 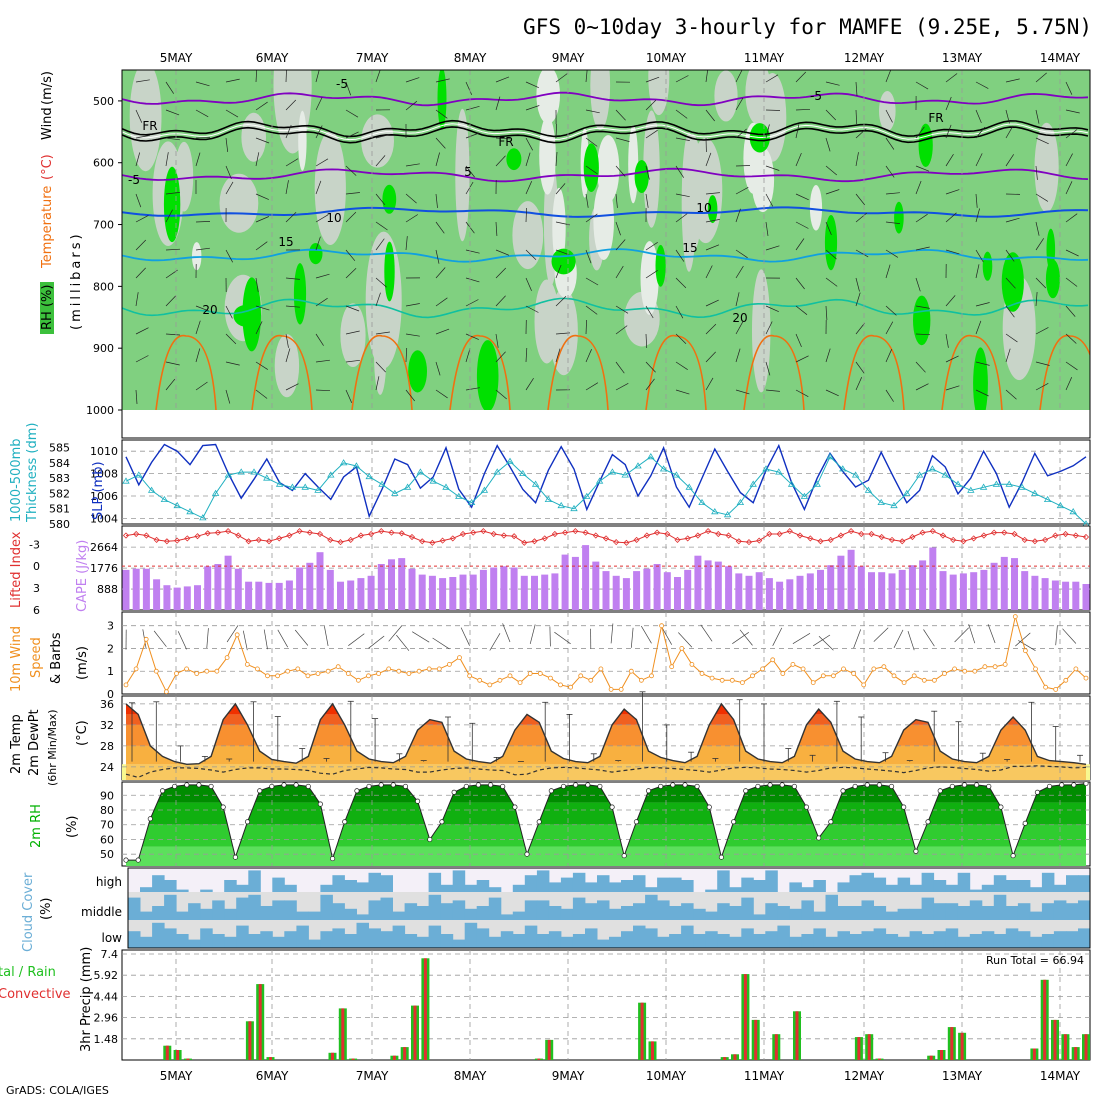 I want to click on cape-bars, so click(x=606, y=577).